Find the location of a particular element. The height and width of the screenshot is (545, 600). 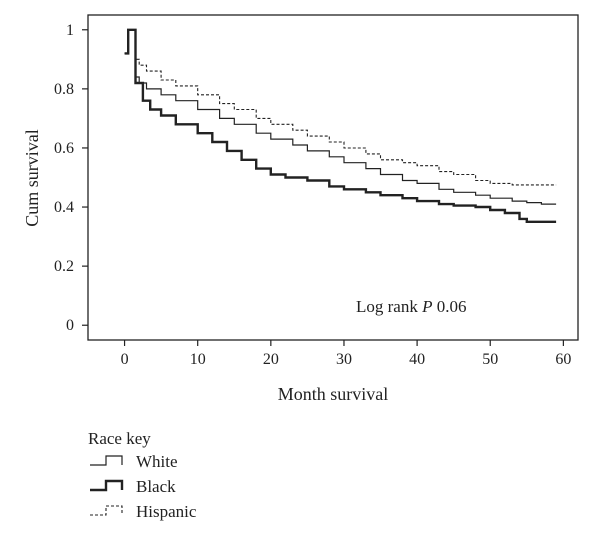

legend-swatch-hispanic is located at coordinates (106, 510).